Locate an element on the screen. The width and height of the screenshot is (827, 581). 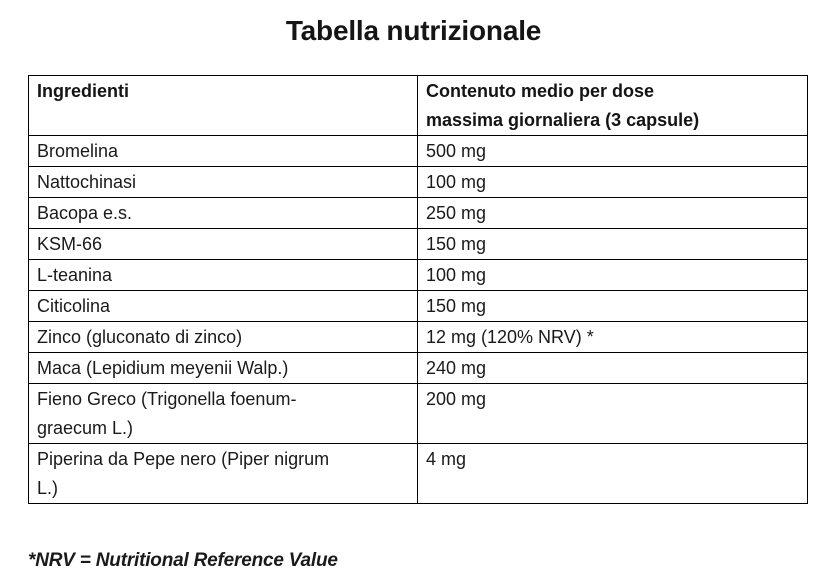
ingredient-cell: Piperina da Pepe nero (Piper nigrum L.) is located at coordinates (223, 473).